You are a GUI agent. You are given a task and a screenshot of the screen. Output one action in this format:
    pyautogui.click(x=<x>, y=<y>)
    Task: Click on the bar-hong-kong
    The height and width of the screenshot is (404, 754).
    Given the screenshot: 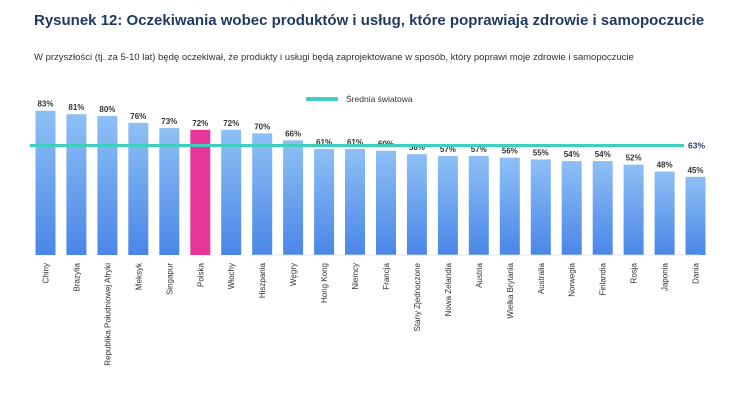 What is the action you would take?
    pyautogui.click(x=324, y=201)
    